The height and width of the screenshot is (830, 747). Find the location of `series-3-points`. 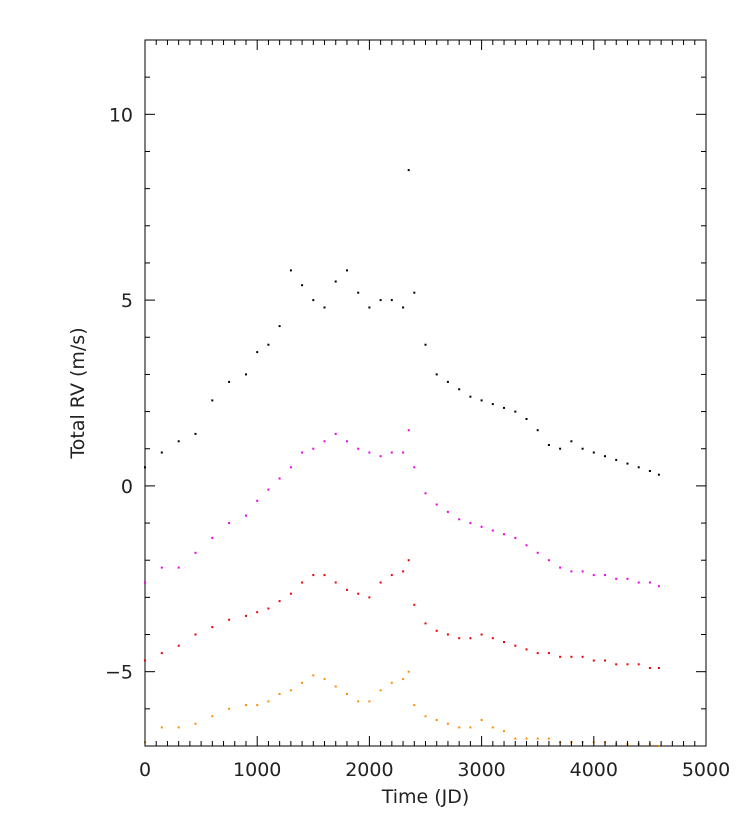

series-3-points is located at coordinates (402, 708).